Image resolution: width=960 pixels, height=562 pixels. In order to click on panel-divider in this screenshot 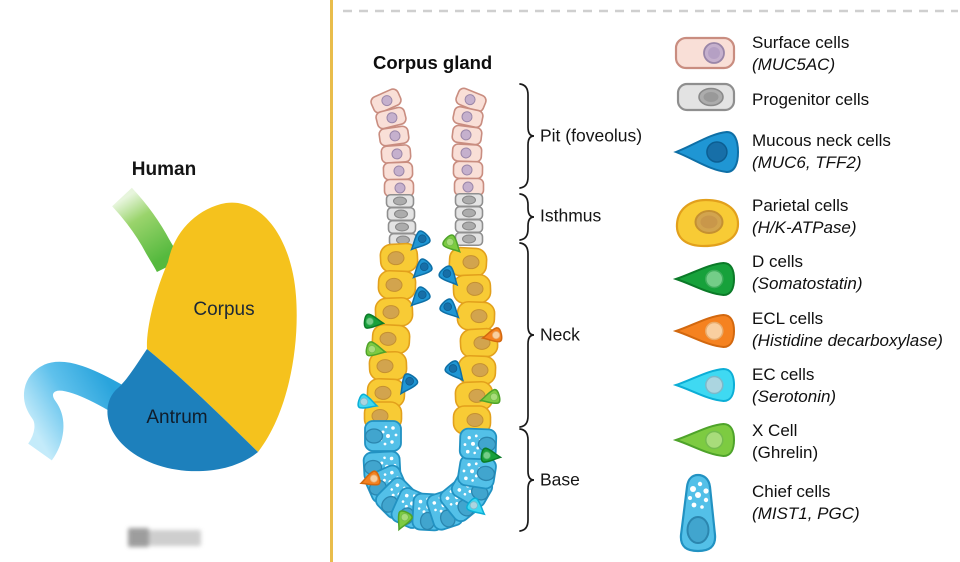, I will do `click(331, 281)`.